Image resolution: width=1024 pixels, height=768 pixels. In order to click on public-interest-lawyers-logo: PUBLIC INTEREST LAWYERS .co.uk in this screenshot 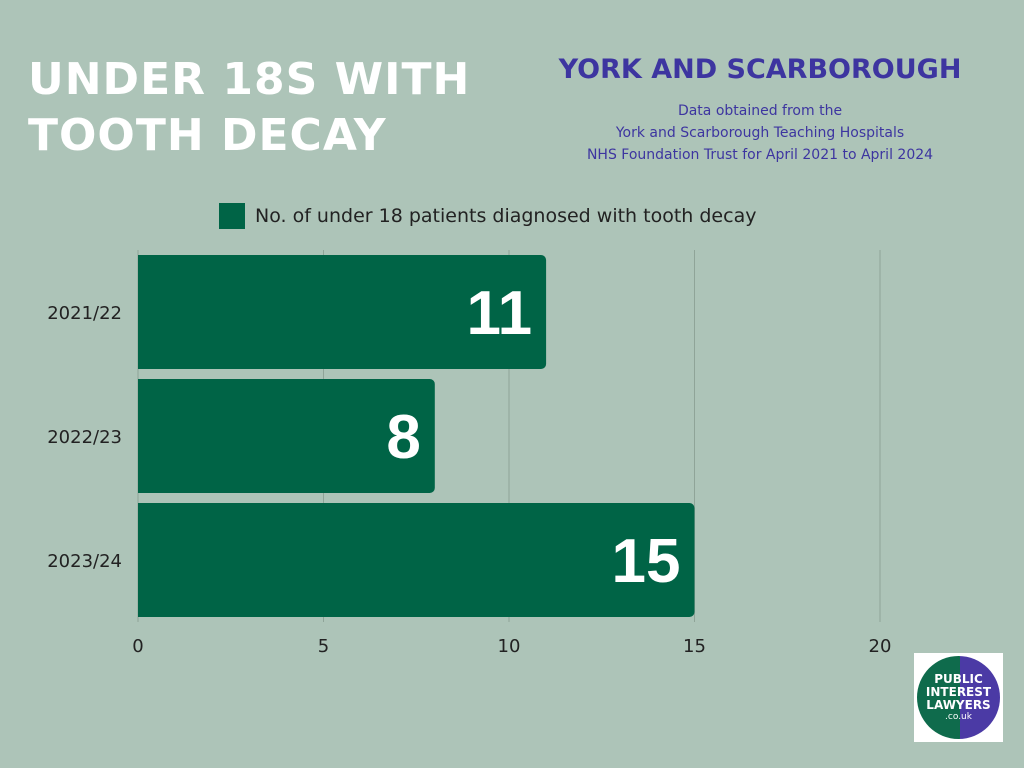, I will do `click(958, 697)`.